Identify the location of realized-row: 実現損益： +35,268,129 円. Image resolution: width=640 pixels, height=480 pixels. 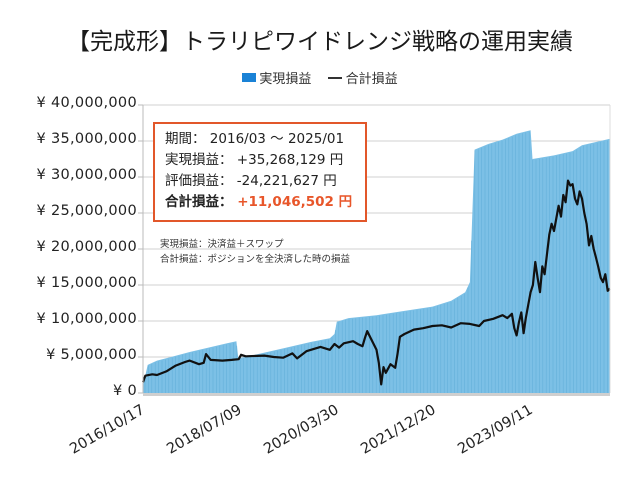
(260, 160).